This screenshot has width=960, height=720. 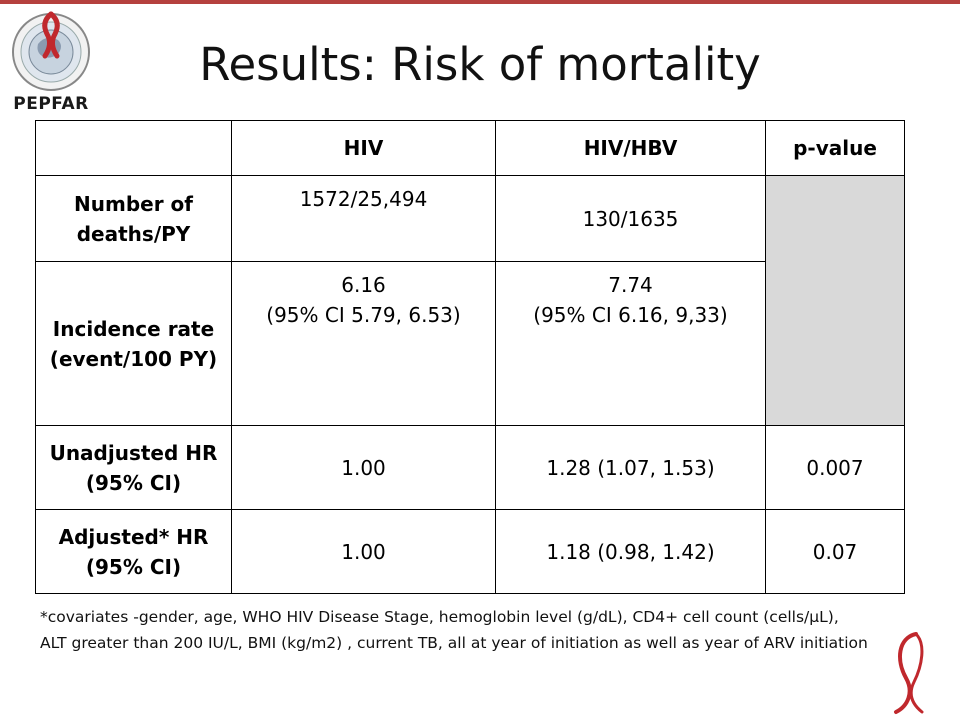 I want to click on cell-hivhbv-value: 7.74, so click(x=630, y=285).